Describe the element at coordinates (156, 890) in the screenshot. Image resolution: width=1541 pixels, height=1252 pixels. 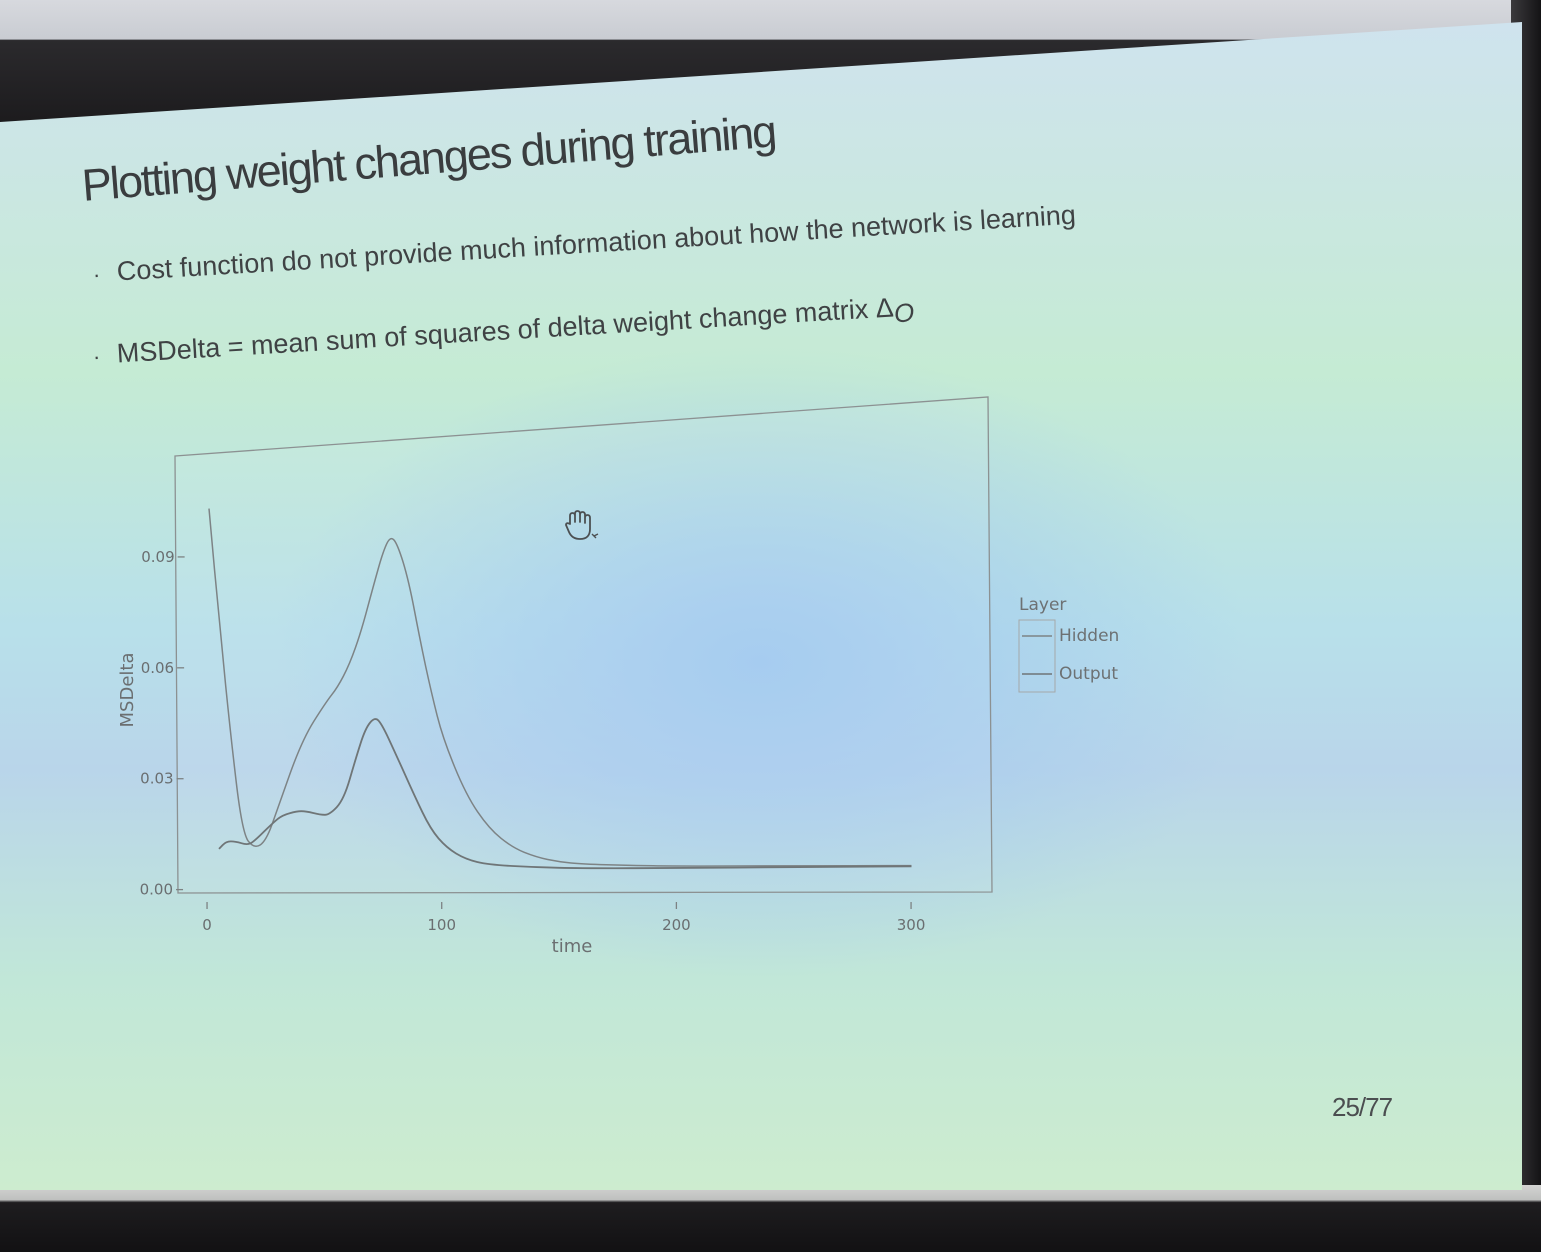
I see `y-tick-label: 0.00` at that location.